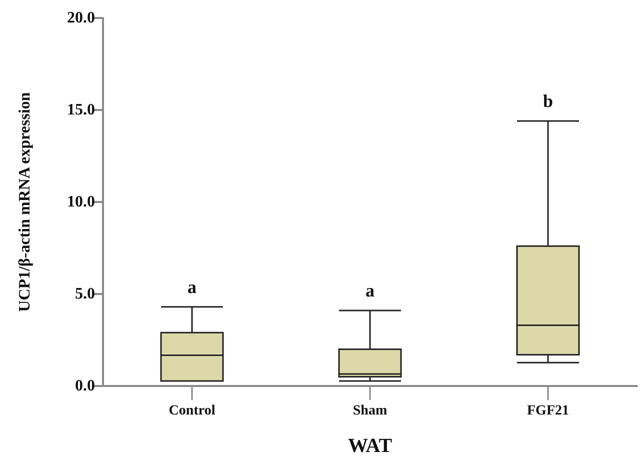  I want to click on x-tick-label: Sham, so click(370, 411).